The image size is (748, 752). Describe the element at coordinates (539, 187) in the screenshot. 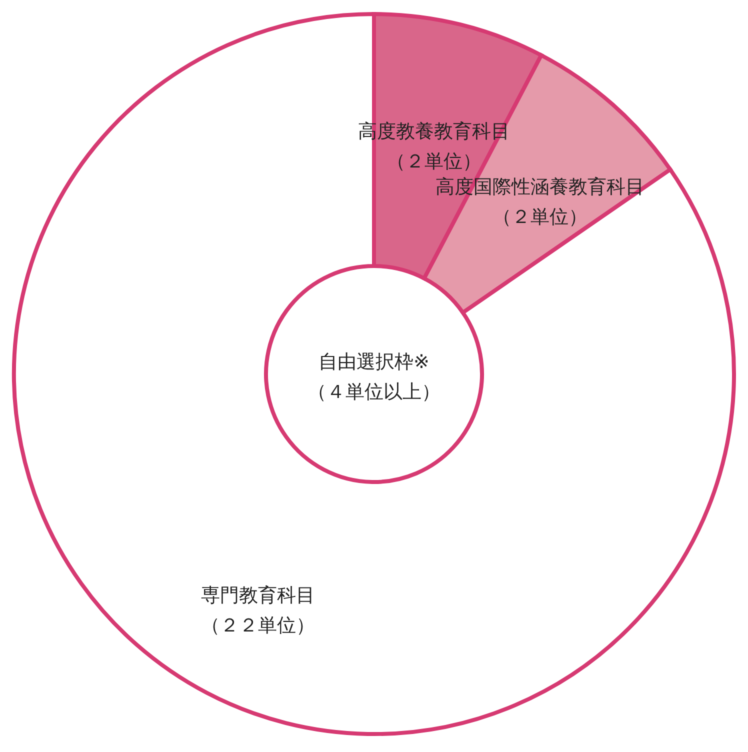

I see `slice-label: 高度国際性涵養教育科目` at that location.